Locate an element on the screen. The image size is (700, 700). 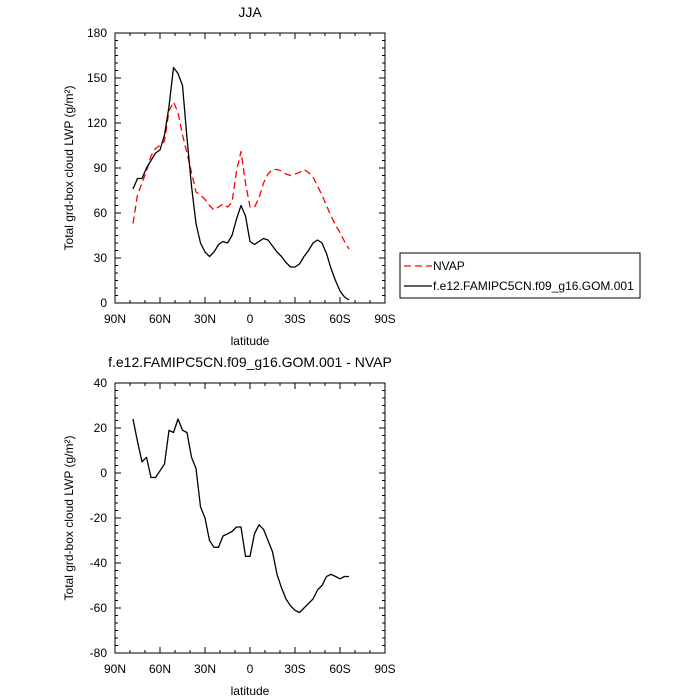
y-tick-label: 60 is located at coordinates (101, 213).